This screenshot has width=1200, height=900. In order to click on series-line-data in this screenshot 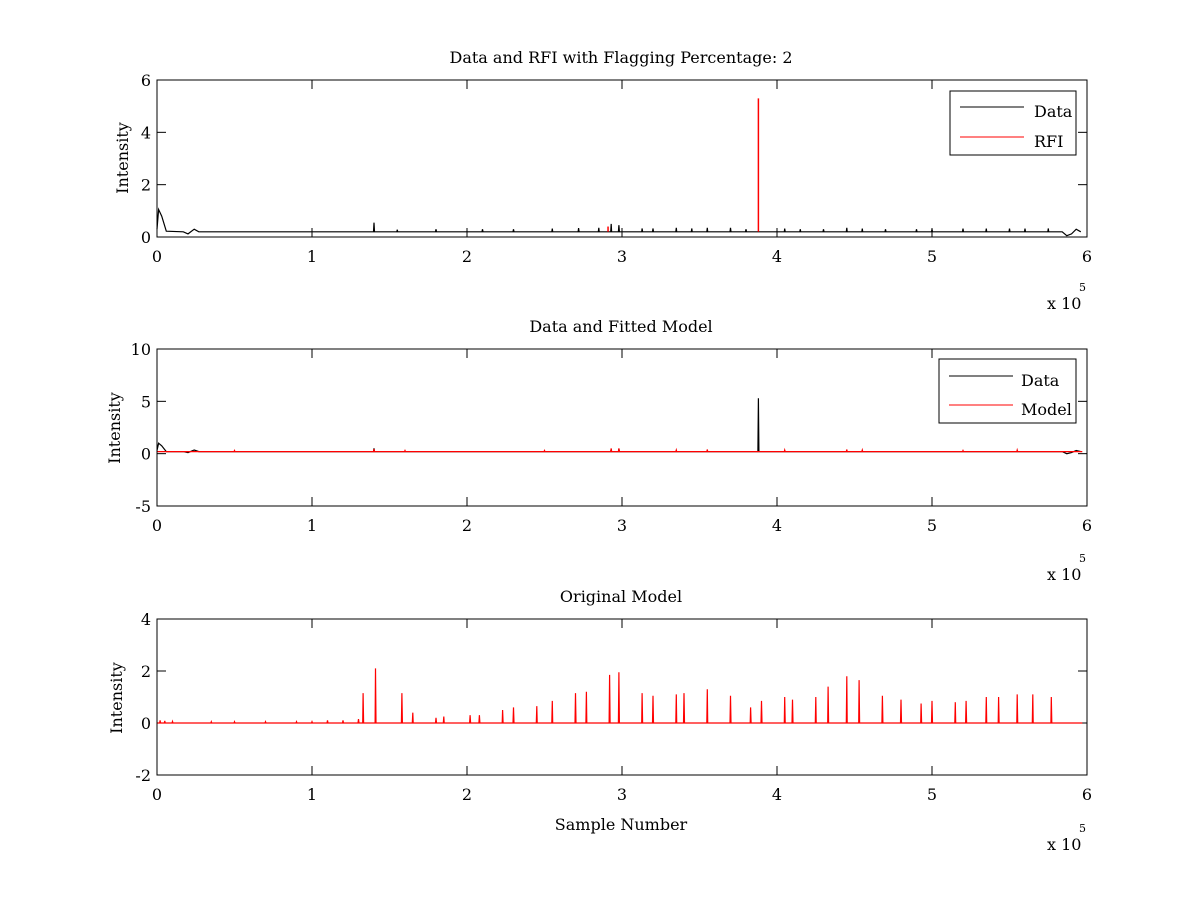, I will do `click(619, 222)`.